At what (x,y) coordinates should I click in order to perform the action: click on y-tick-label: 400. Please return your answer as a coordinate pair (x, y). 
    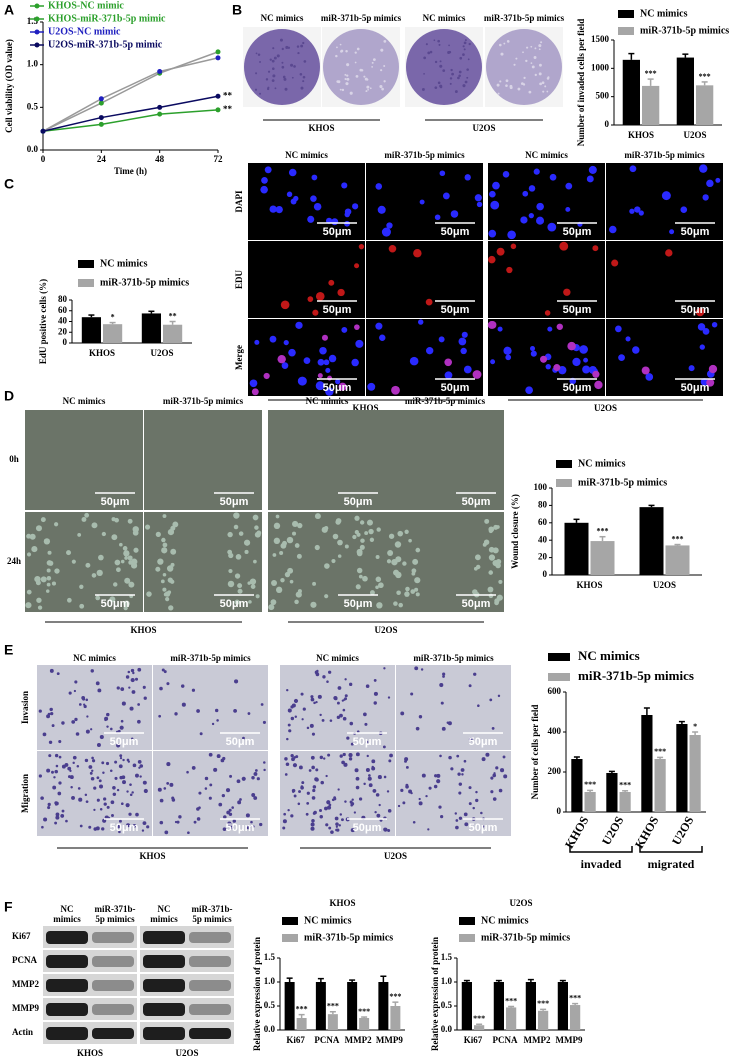
    Looking at the image, I should click on (555, 731).